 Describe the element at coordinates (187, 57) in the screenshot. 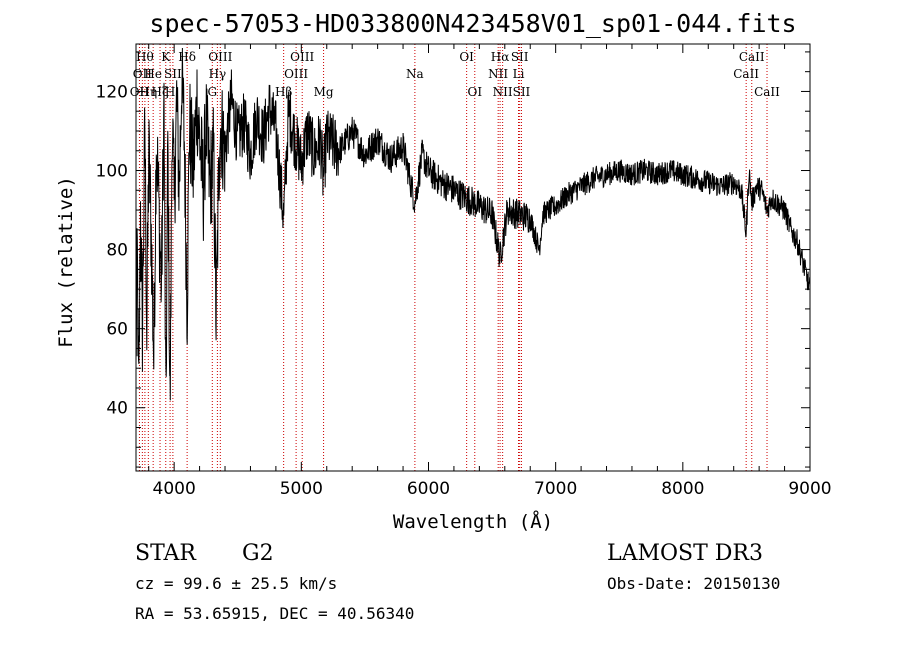

I see `spectral-line-label: Hδ` at that location.